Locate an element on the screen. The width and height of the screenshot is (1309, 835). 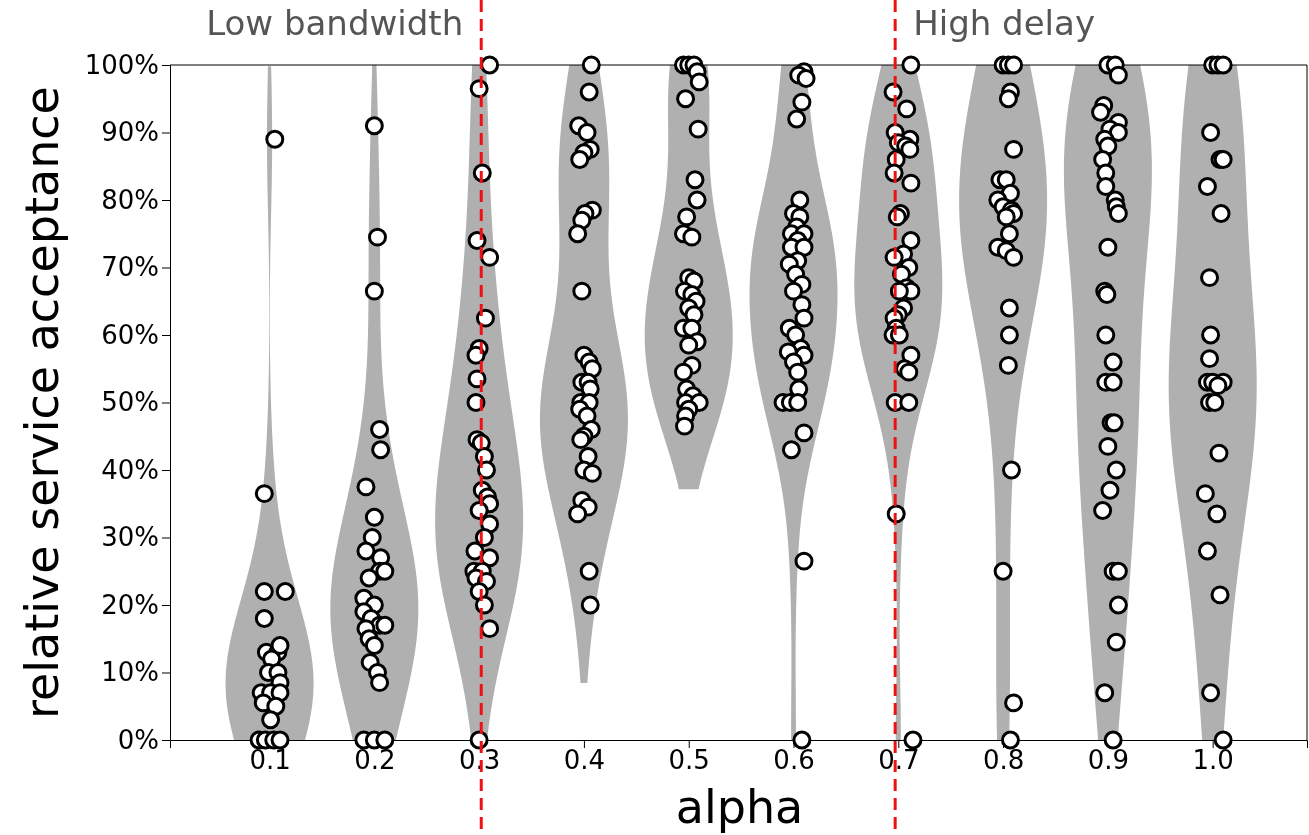
y-tick-label: 70% is located at coordinates (130, 267).